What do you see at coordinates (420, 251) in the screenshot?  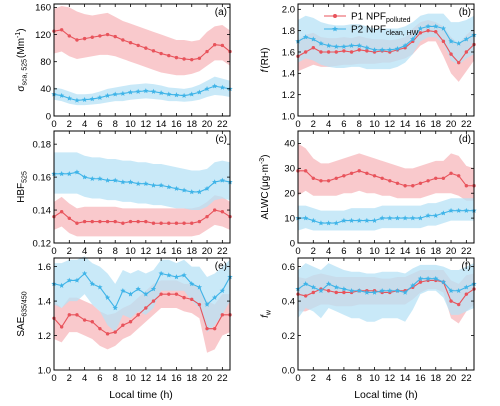 I see `x-tick-label: 16` at bounding box center [420, 251].